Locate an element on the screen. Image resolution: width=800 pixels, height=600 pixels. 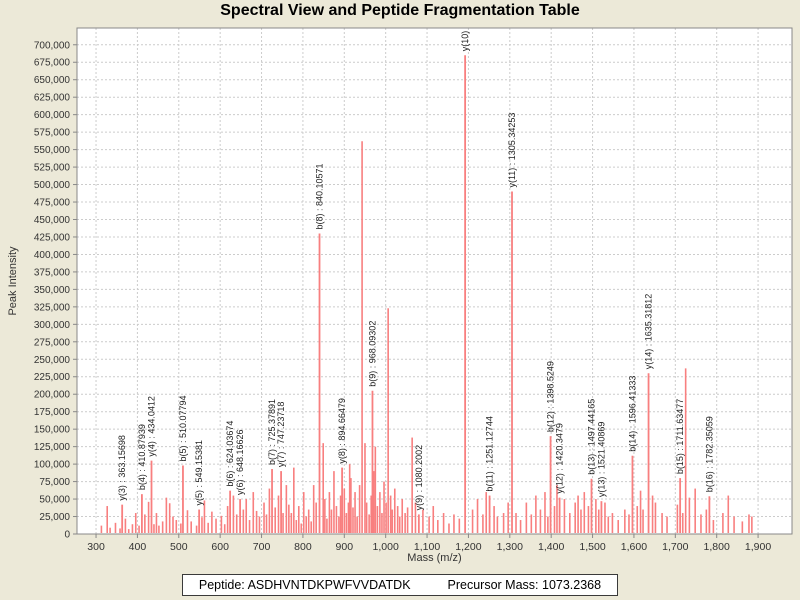
x-tick-label: 1,700 is located at coordinates (675, 547).